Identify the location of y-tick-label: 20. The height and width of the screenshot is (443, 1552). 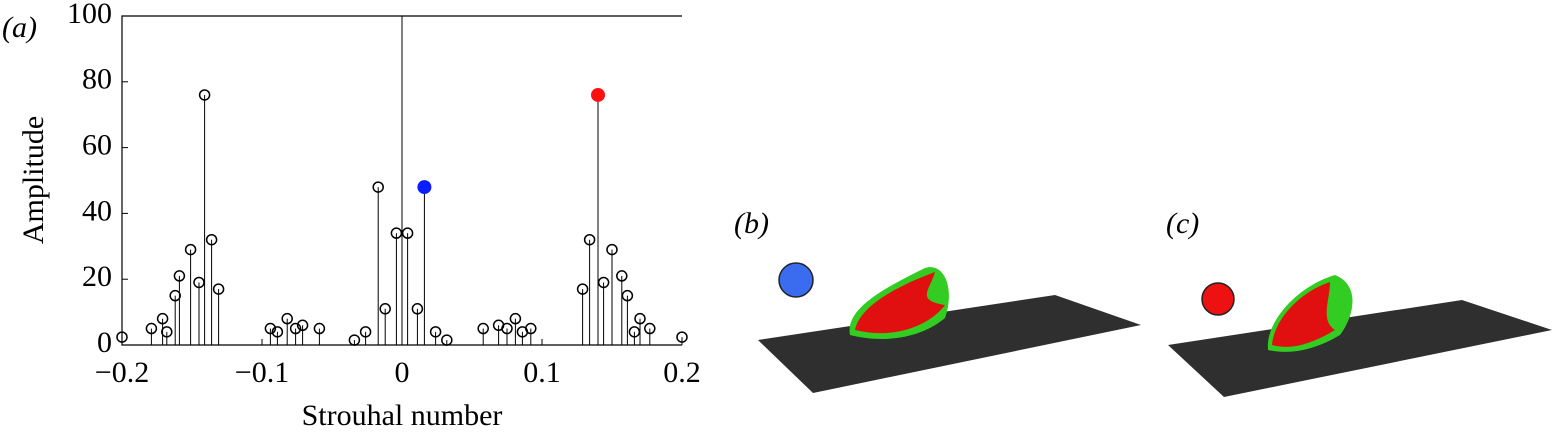
(97, 276).